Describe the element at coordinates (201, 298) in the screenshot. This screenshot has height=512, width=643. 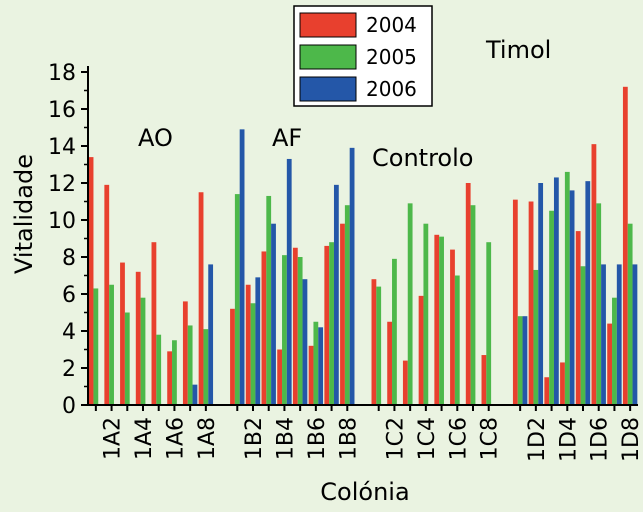
I see `bar-2004-1A8` at that location.